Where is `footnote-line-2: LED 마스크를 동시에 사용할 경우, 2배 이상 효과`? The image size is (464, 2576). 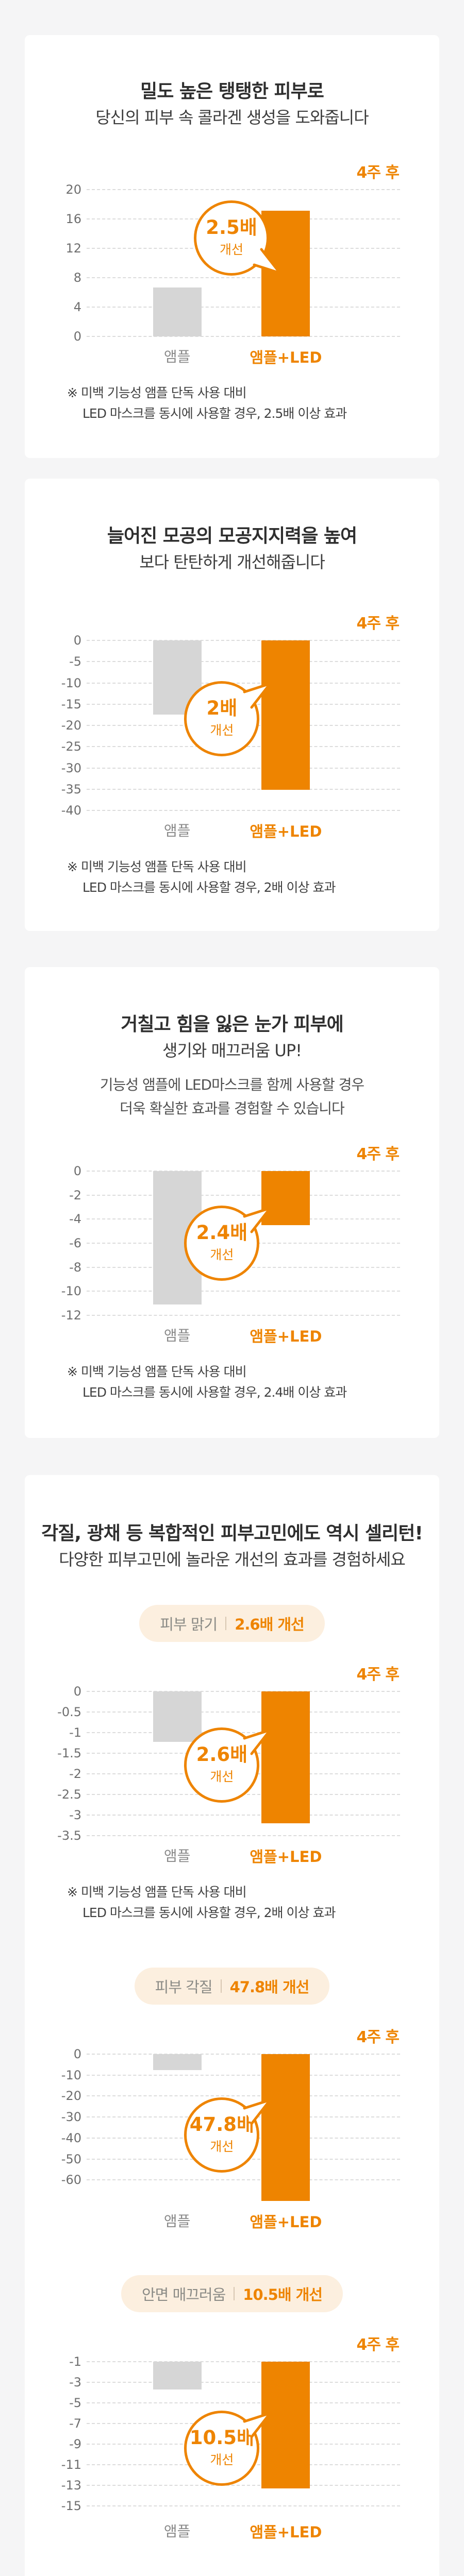 footnote-line-2: LED 마스크를 동시에 사용할 경우, 2배 이상 효과 is located at coordinates (209, 887).